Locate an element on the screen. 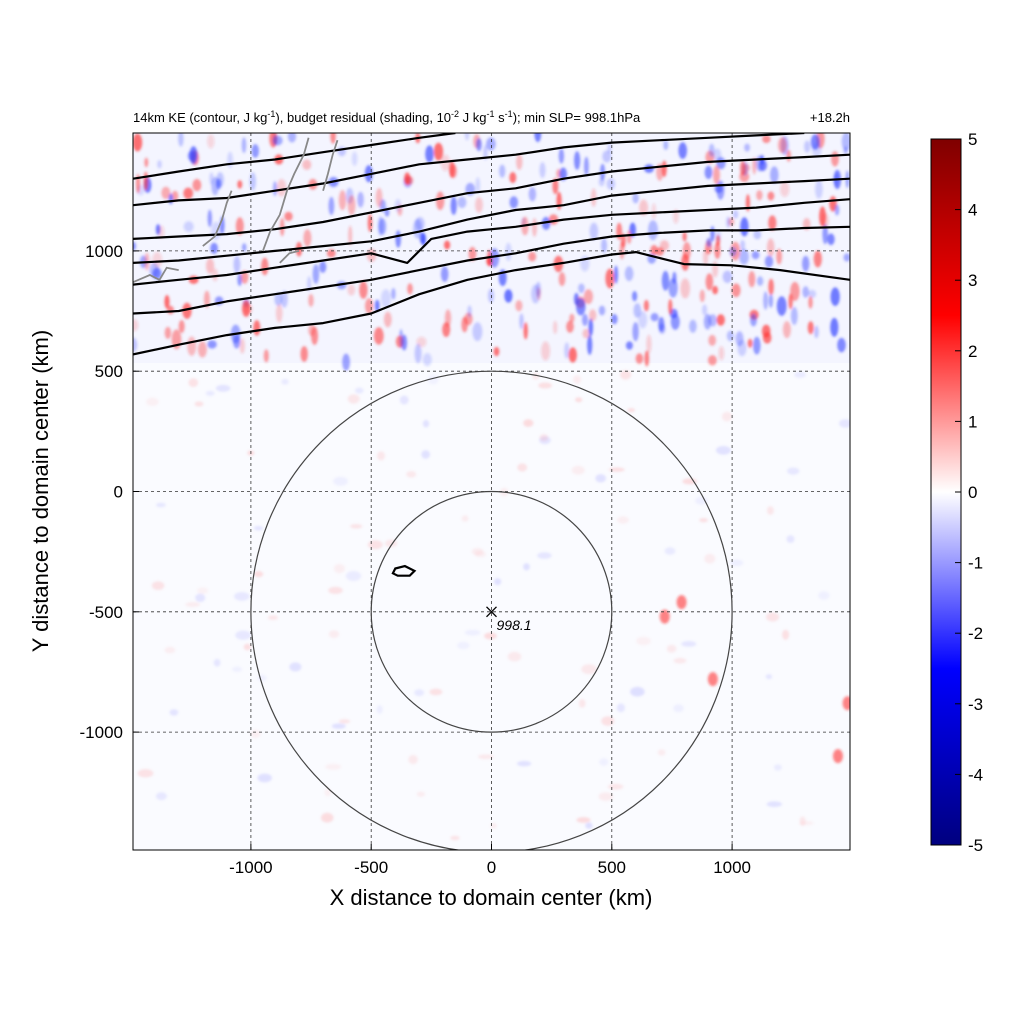 This screenshot has height=1024, width=1024. x-tick-label: -1000 is located at coordinates (250, 867).